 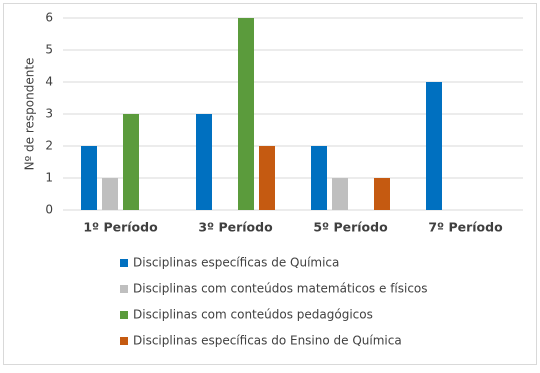 What do you see at coordinates (49, 82) in the screenshot?
I see `y-tick-label: 4` at bounding box center [49, 82].